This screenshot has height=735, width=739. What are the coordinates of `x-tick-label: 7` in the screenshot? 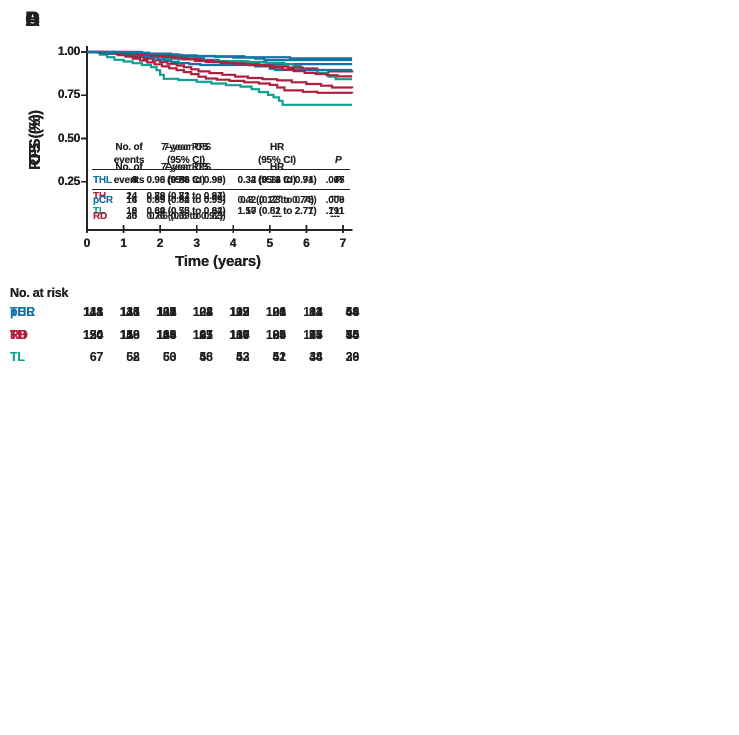 It's located at (343, 243).